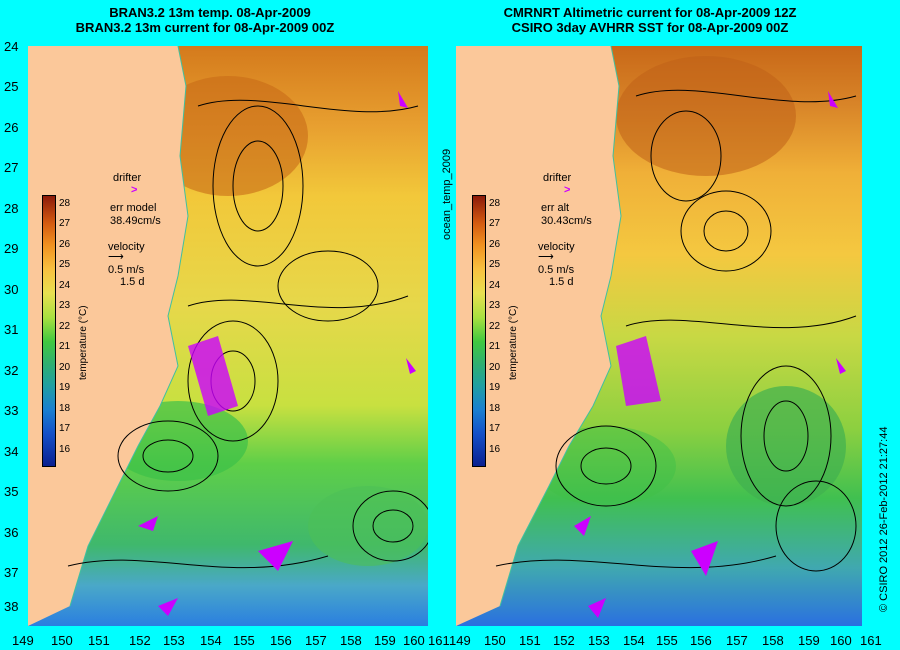 The image size is (900, 650). What do you see at coordinates (99, 640) in the screenshot?
I see `lon-tick: 151` at bounding box center [99, 640].